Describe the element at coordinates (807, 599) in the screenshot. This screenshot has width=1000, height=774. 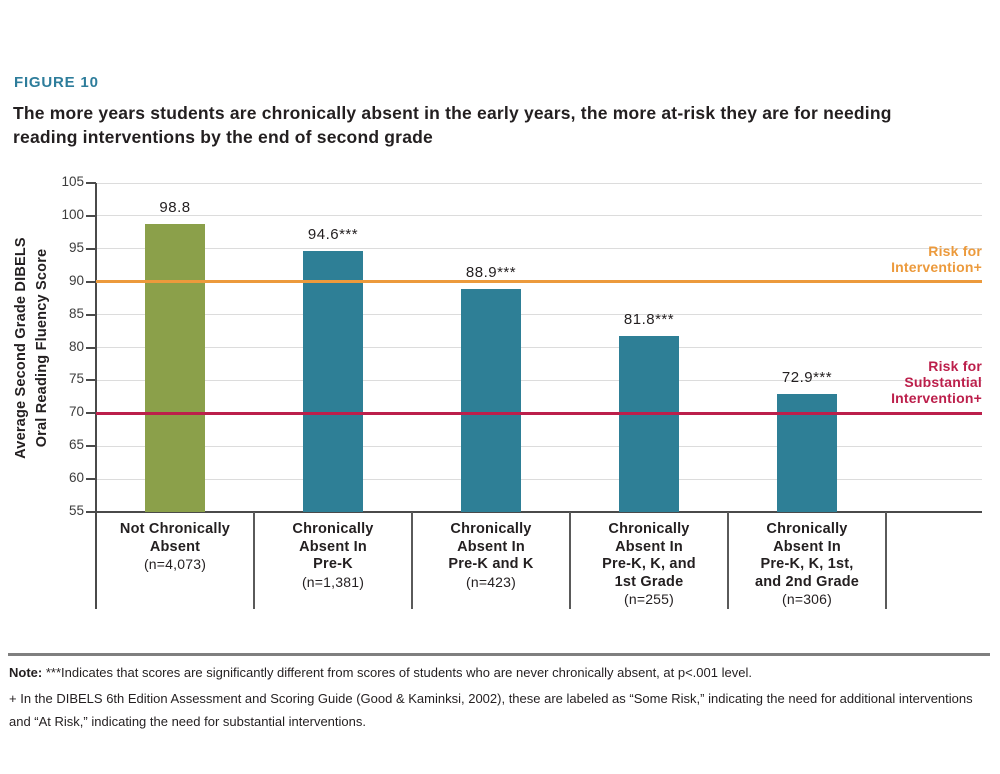
I see `category-n-label: (n=306)` at that location.